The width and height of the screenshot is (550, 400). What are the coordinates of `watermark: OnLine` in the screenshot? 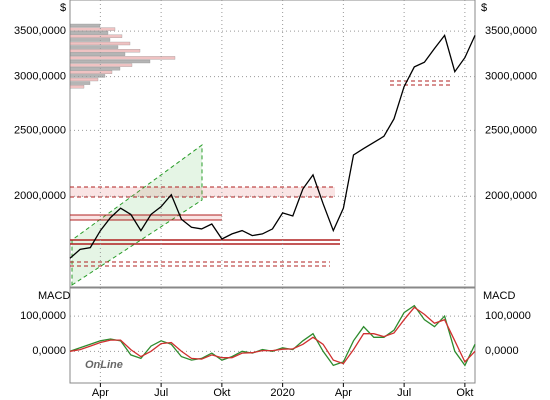 It's located at (104, 365).